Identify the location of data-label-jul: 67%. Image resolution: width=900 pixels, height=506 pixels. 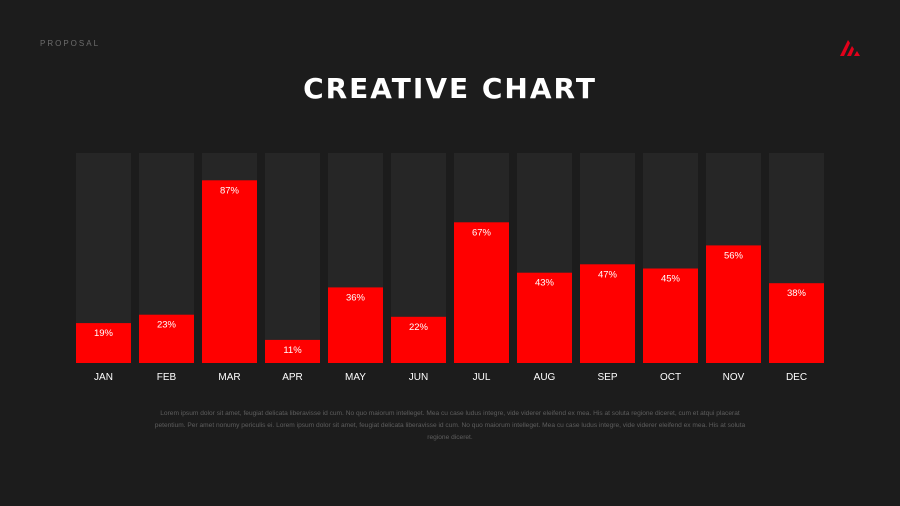
(482, 232).